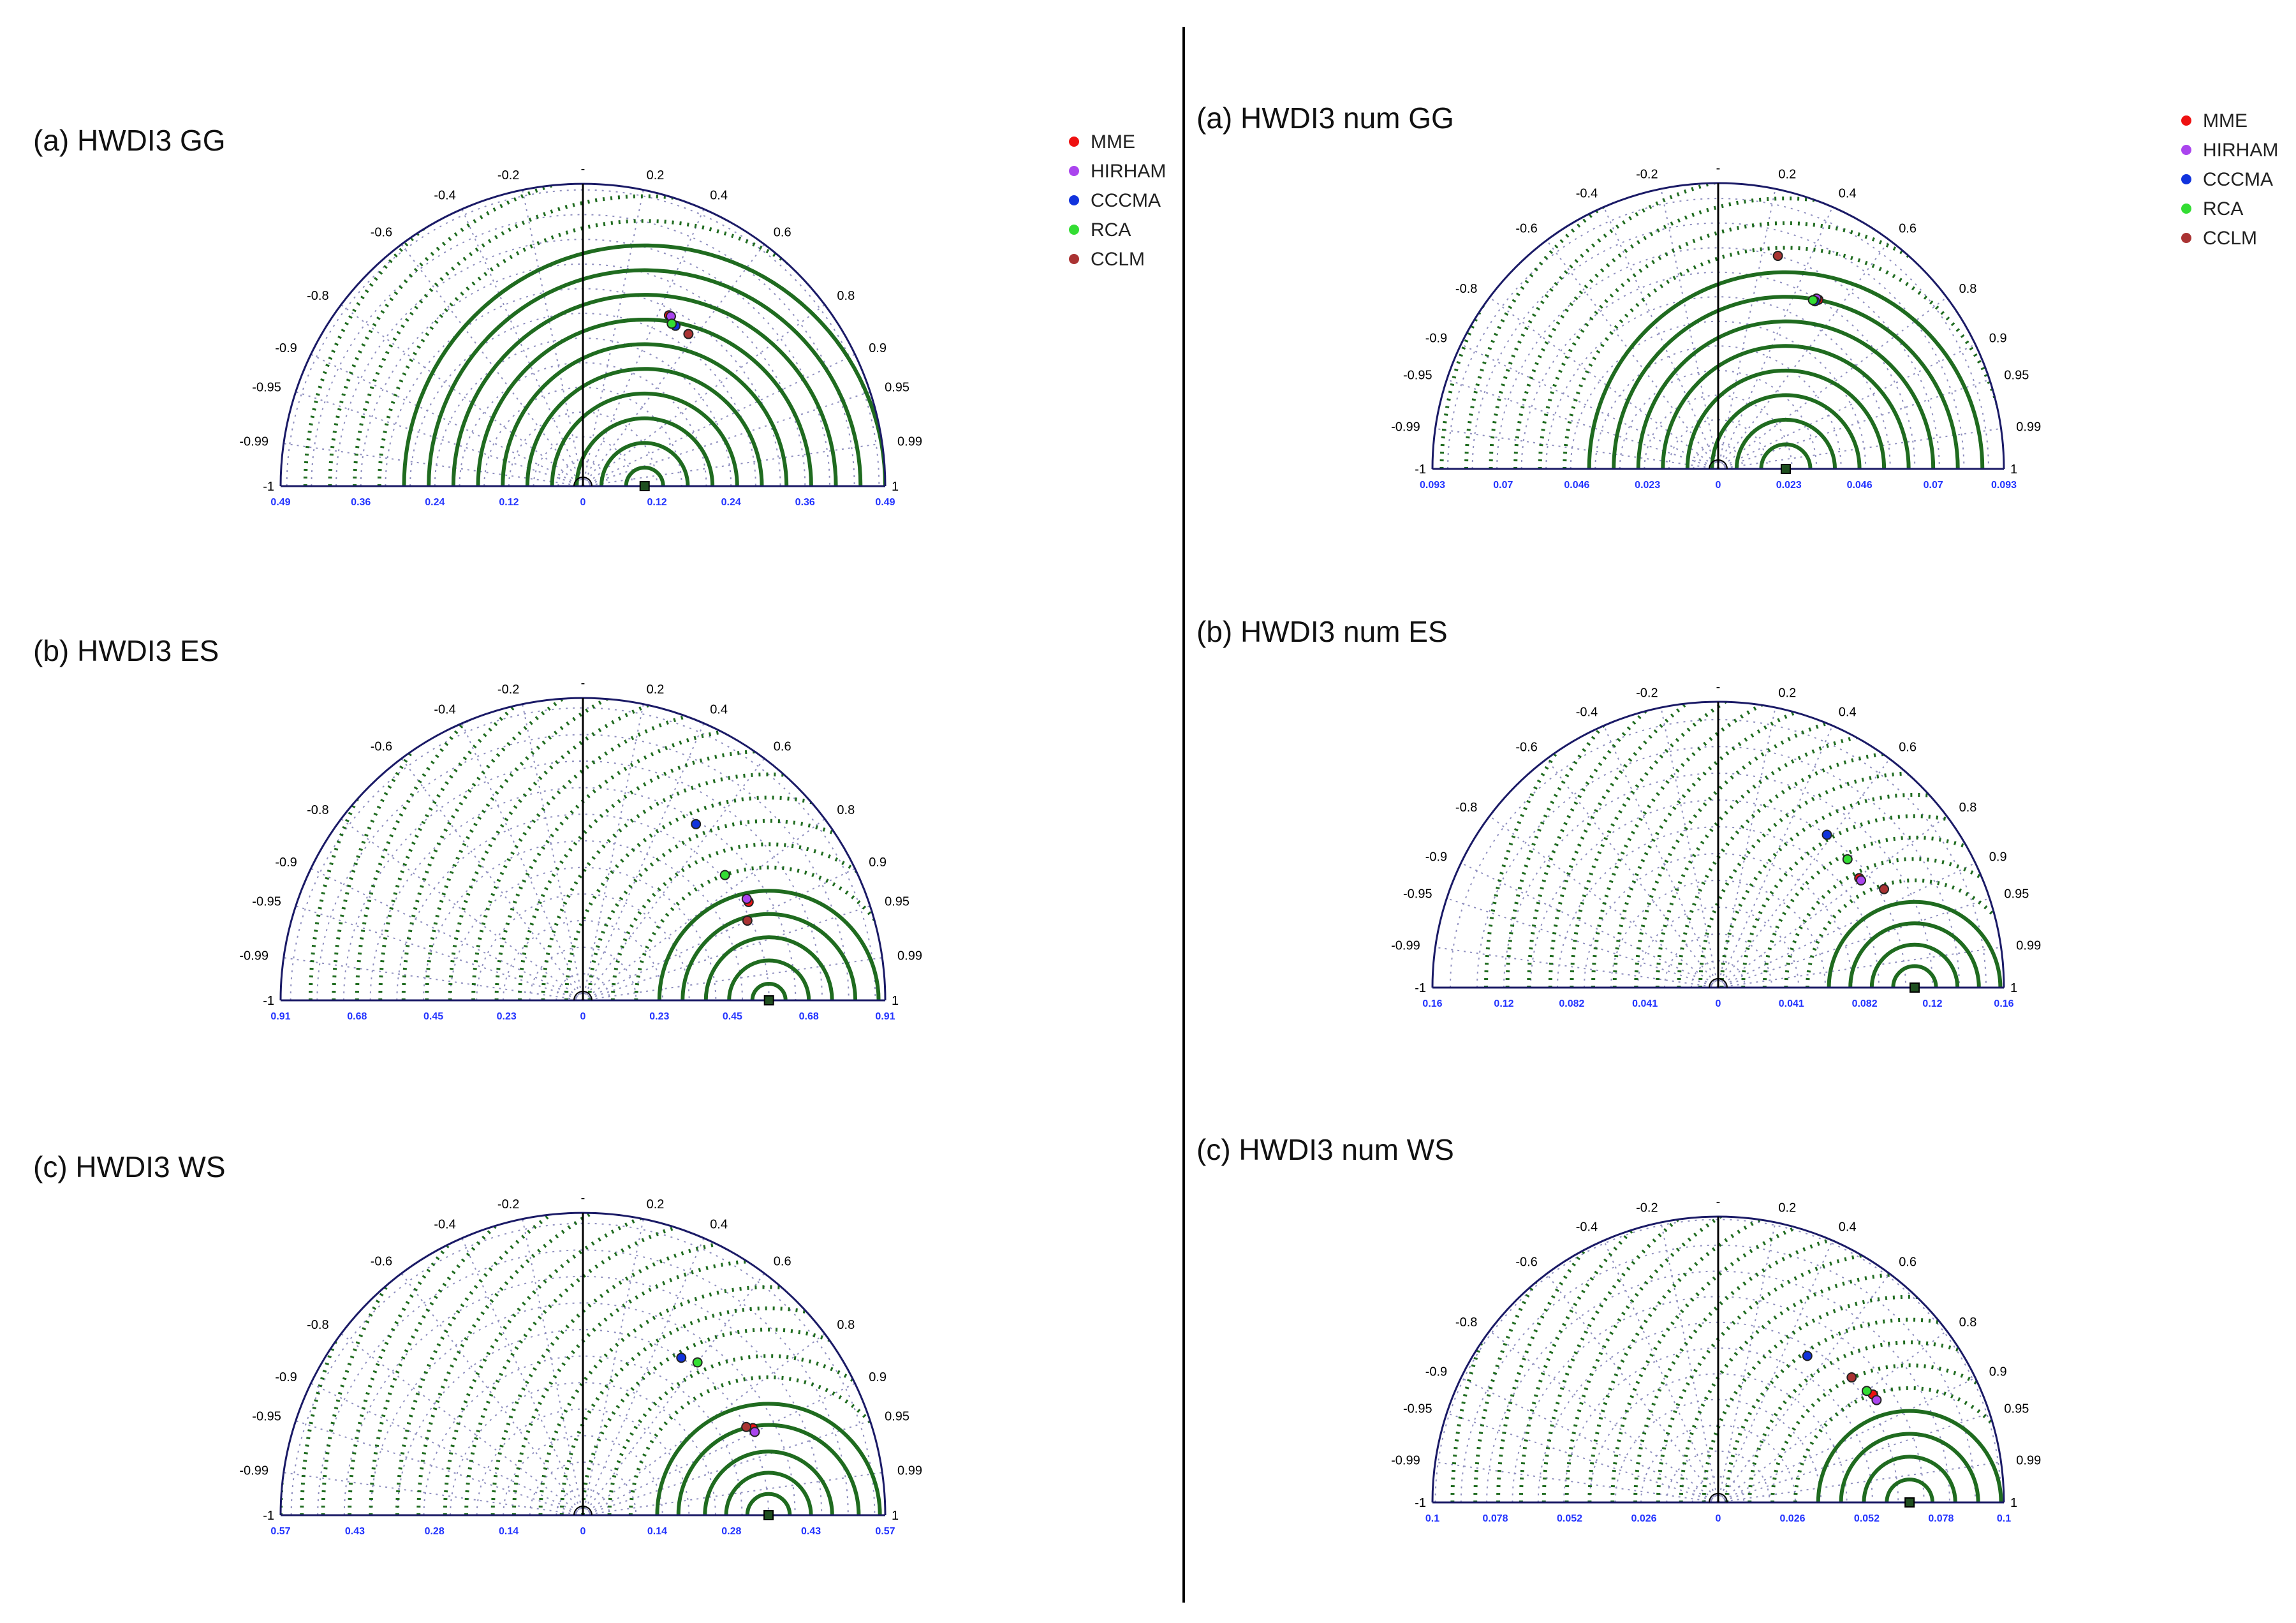 This screenshot has height=1623, width=2296. Describe the element at coordinates (909, 442) in the screenshot. I see `correlation-tick-label: 0.99` at that location.